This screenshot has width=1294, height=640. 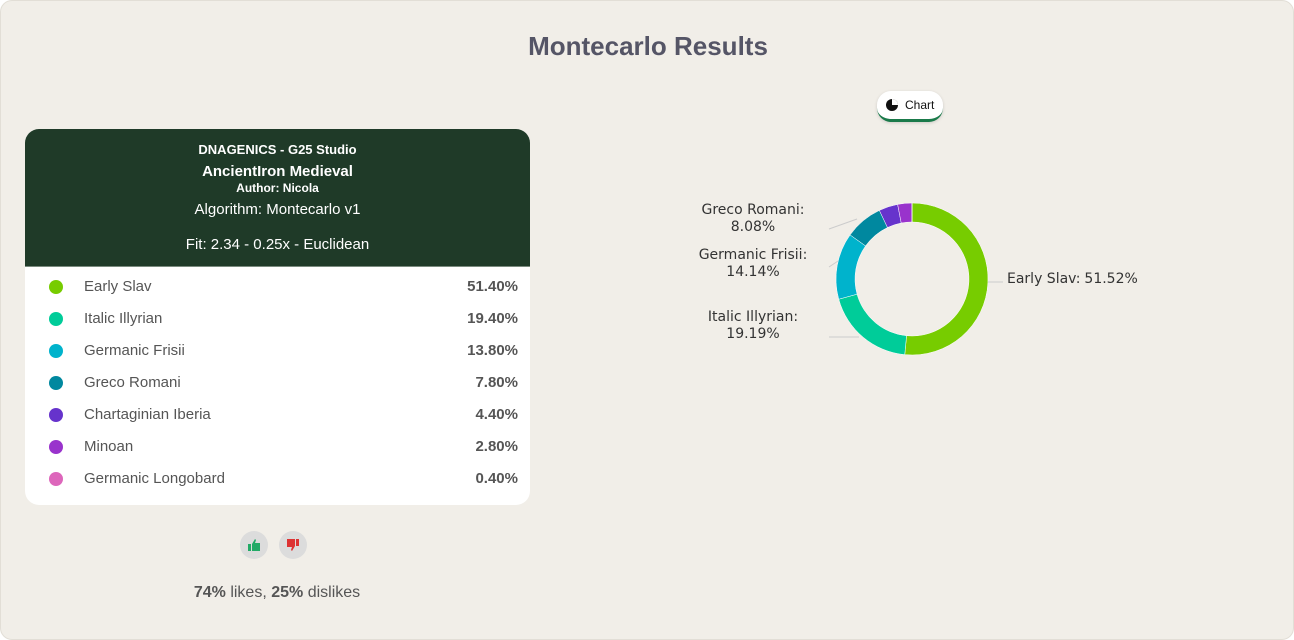 I want to click on likes-text: likes,, so click(x=248, y=592).